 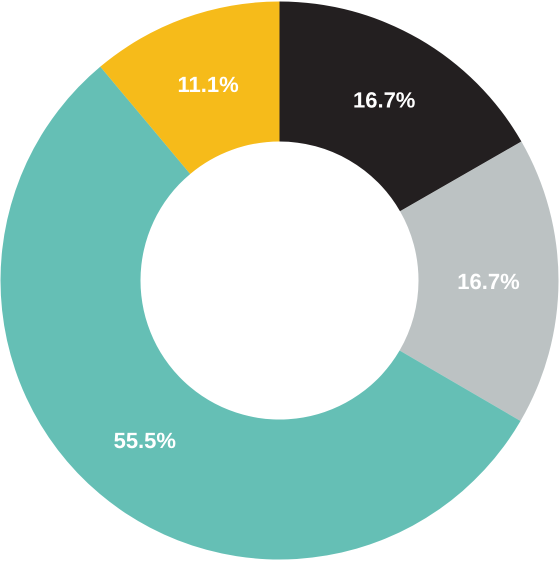 What do you see at coordinates (208, 84) in the screenshot?
I see `data-label: 11.1%` at bounding box center [208, 84].